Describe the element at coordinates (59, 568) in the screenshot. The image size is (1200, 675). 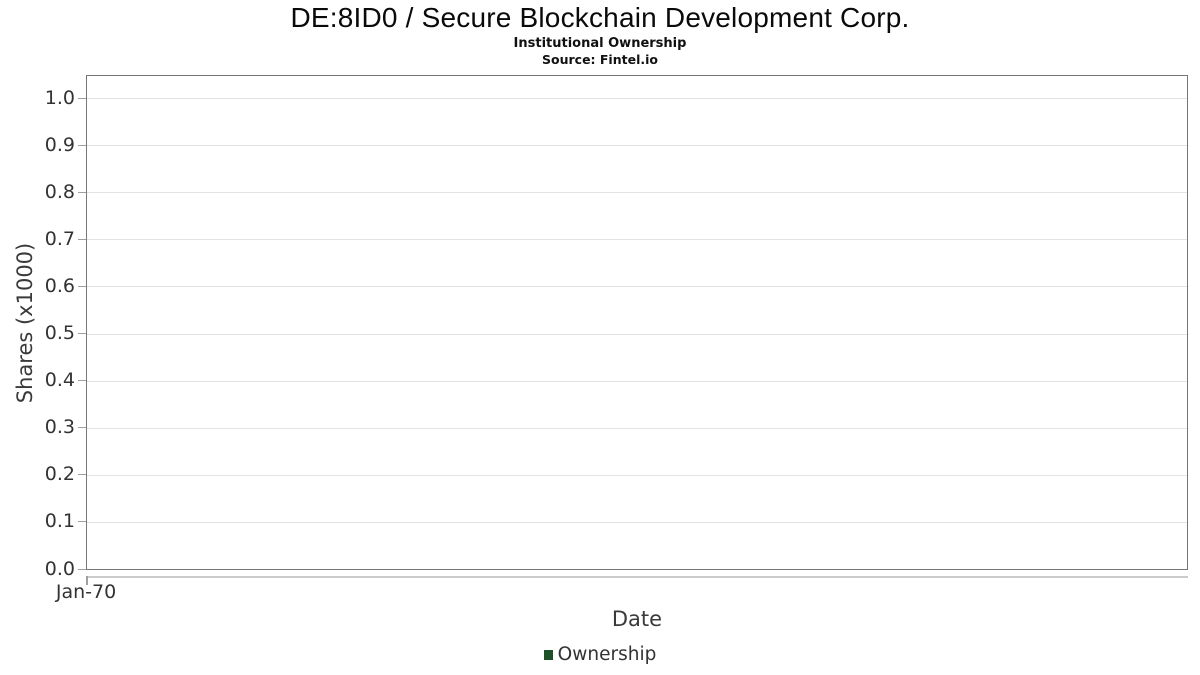
I see `y-tick-label: 0.0` at that location.